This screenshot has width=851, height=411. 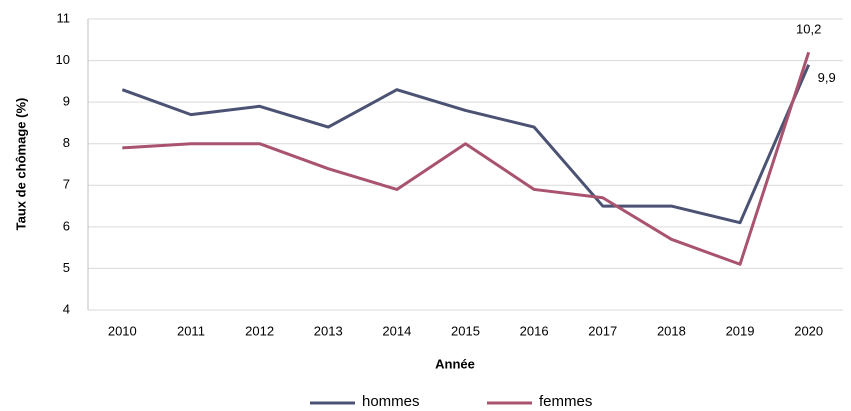 What do you see at coordinates (740, 330) in the screenshot?
I see `x-tick-label: 2019` at bounding box center [740, 330].